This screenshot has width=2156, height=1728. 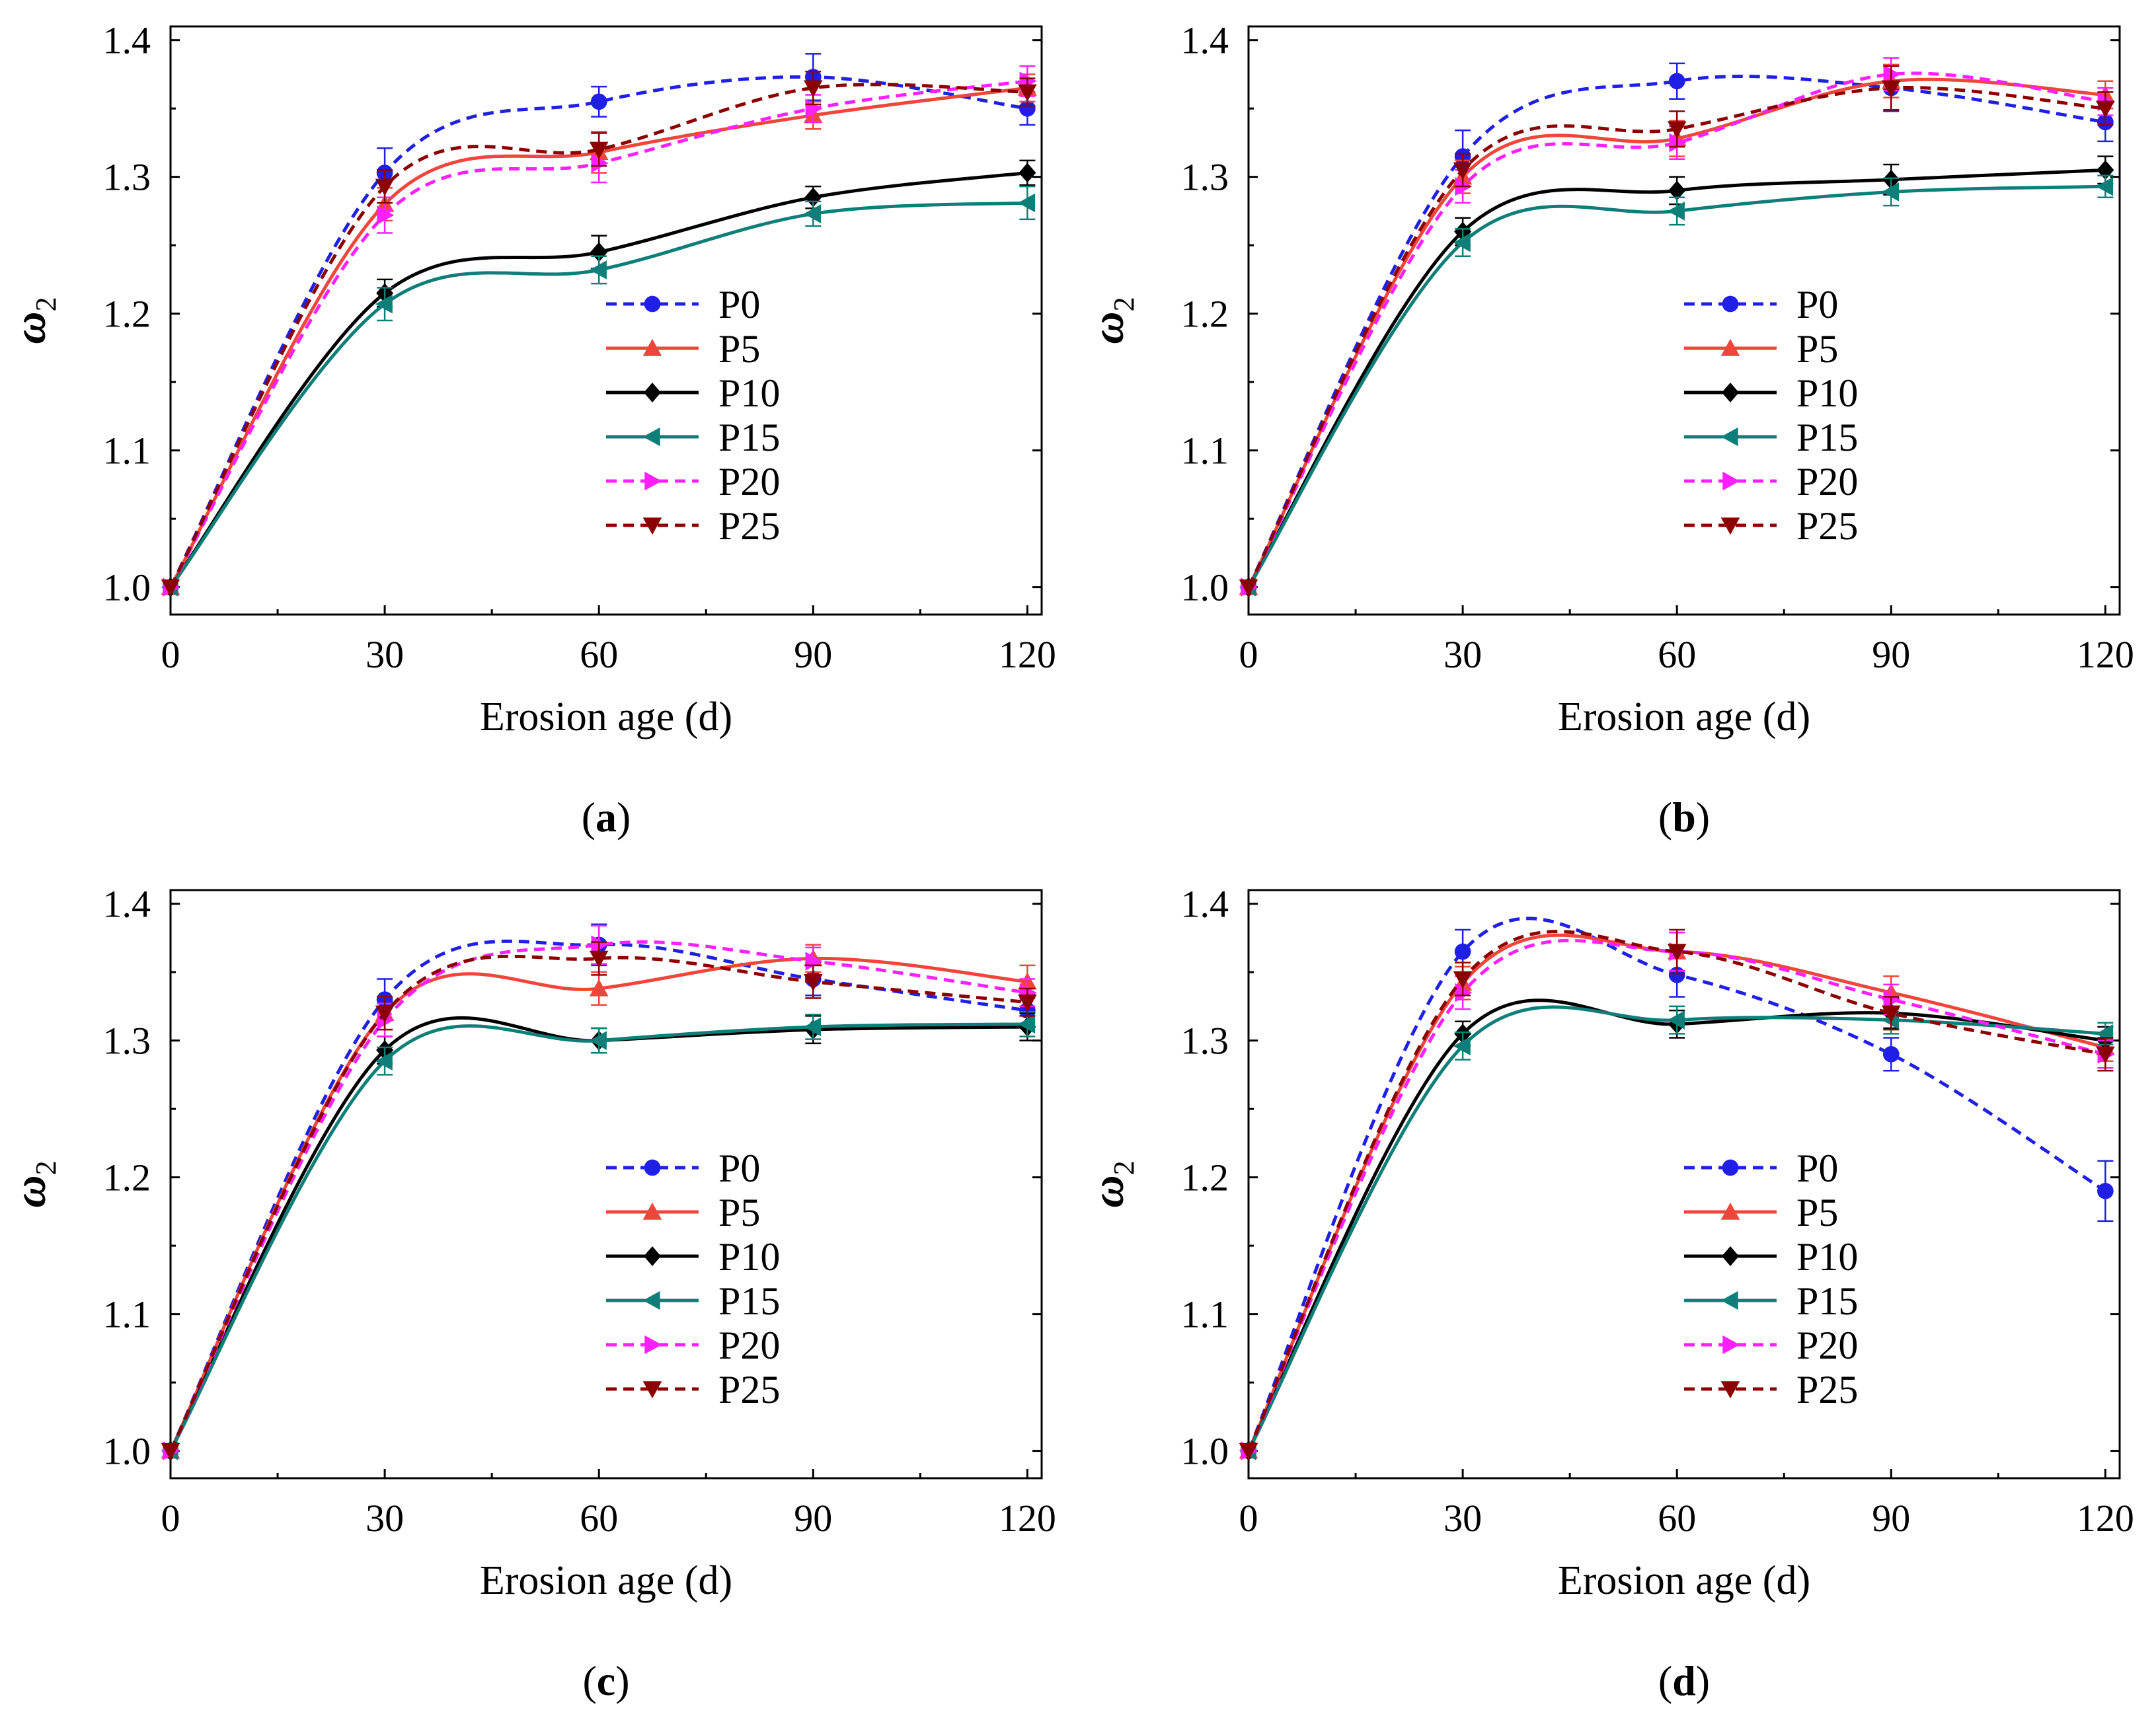 I want to click on panel-caption: (c), so click(x=605, y=1680).